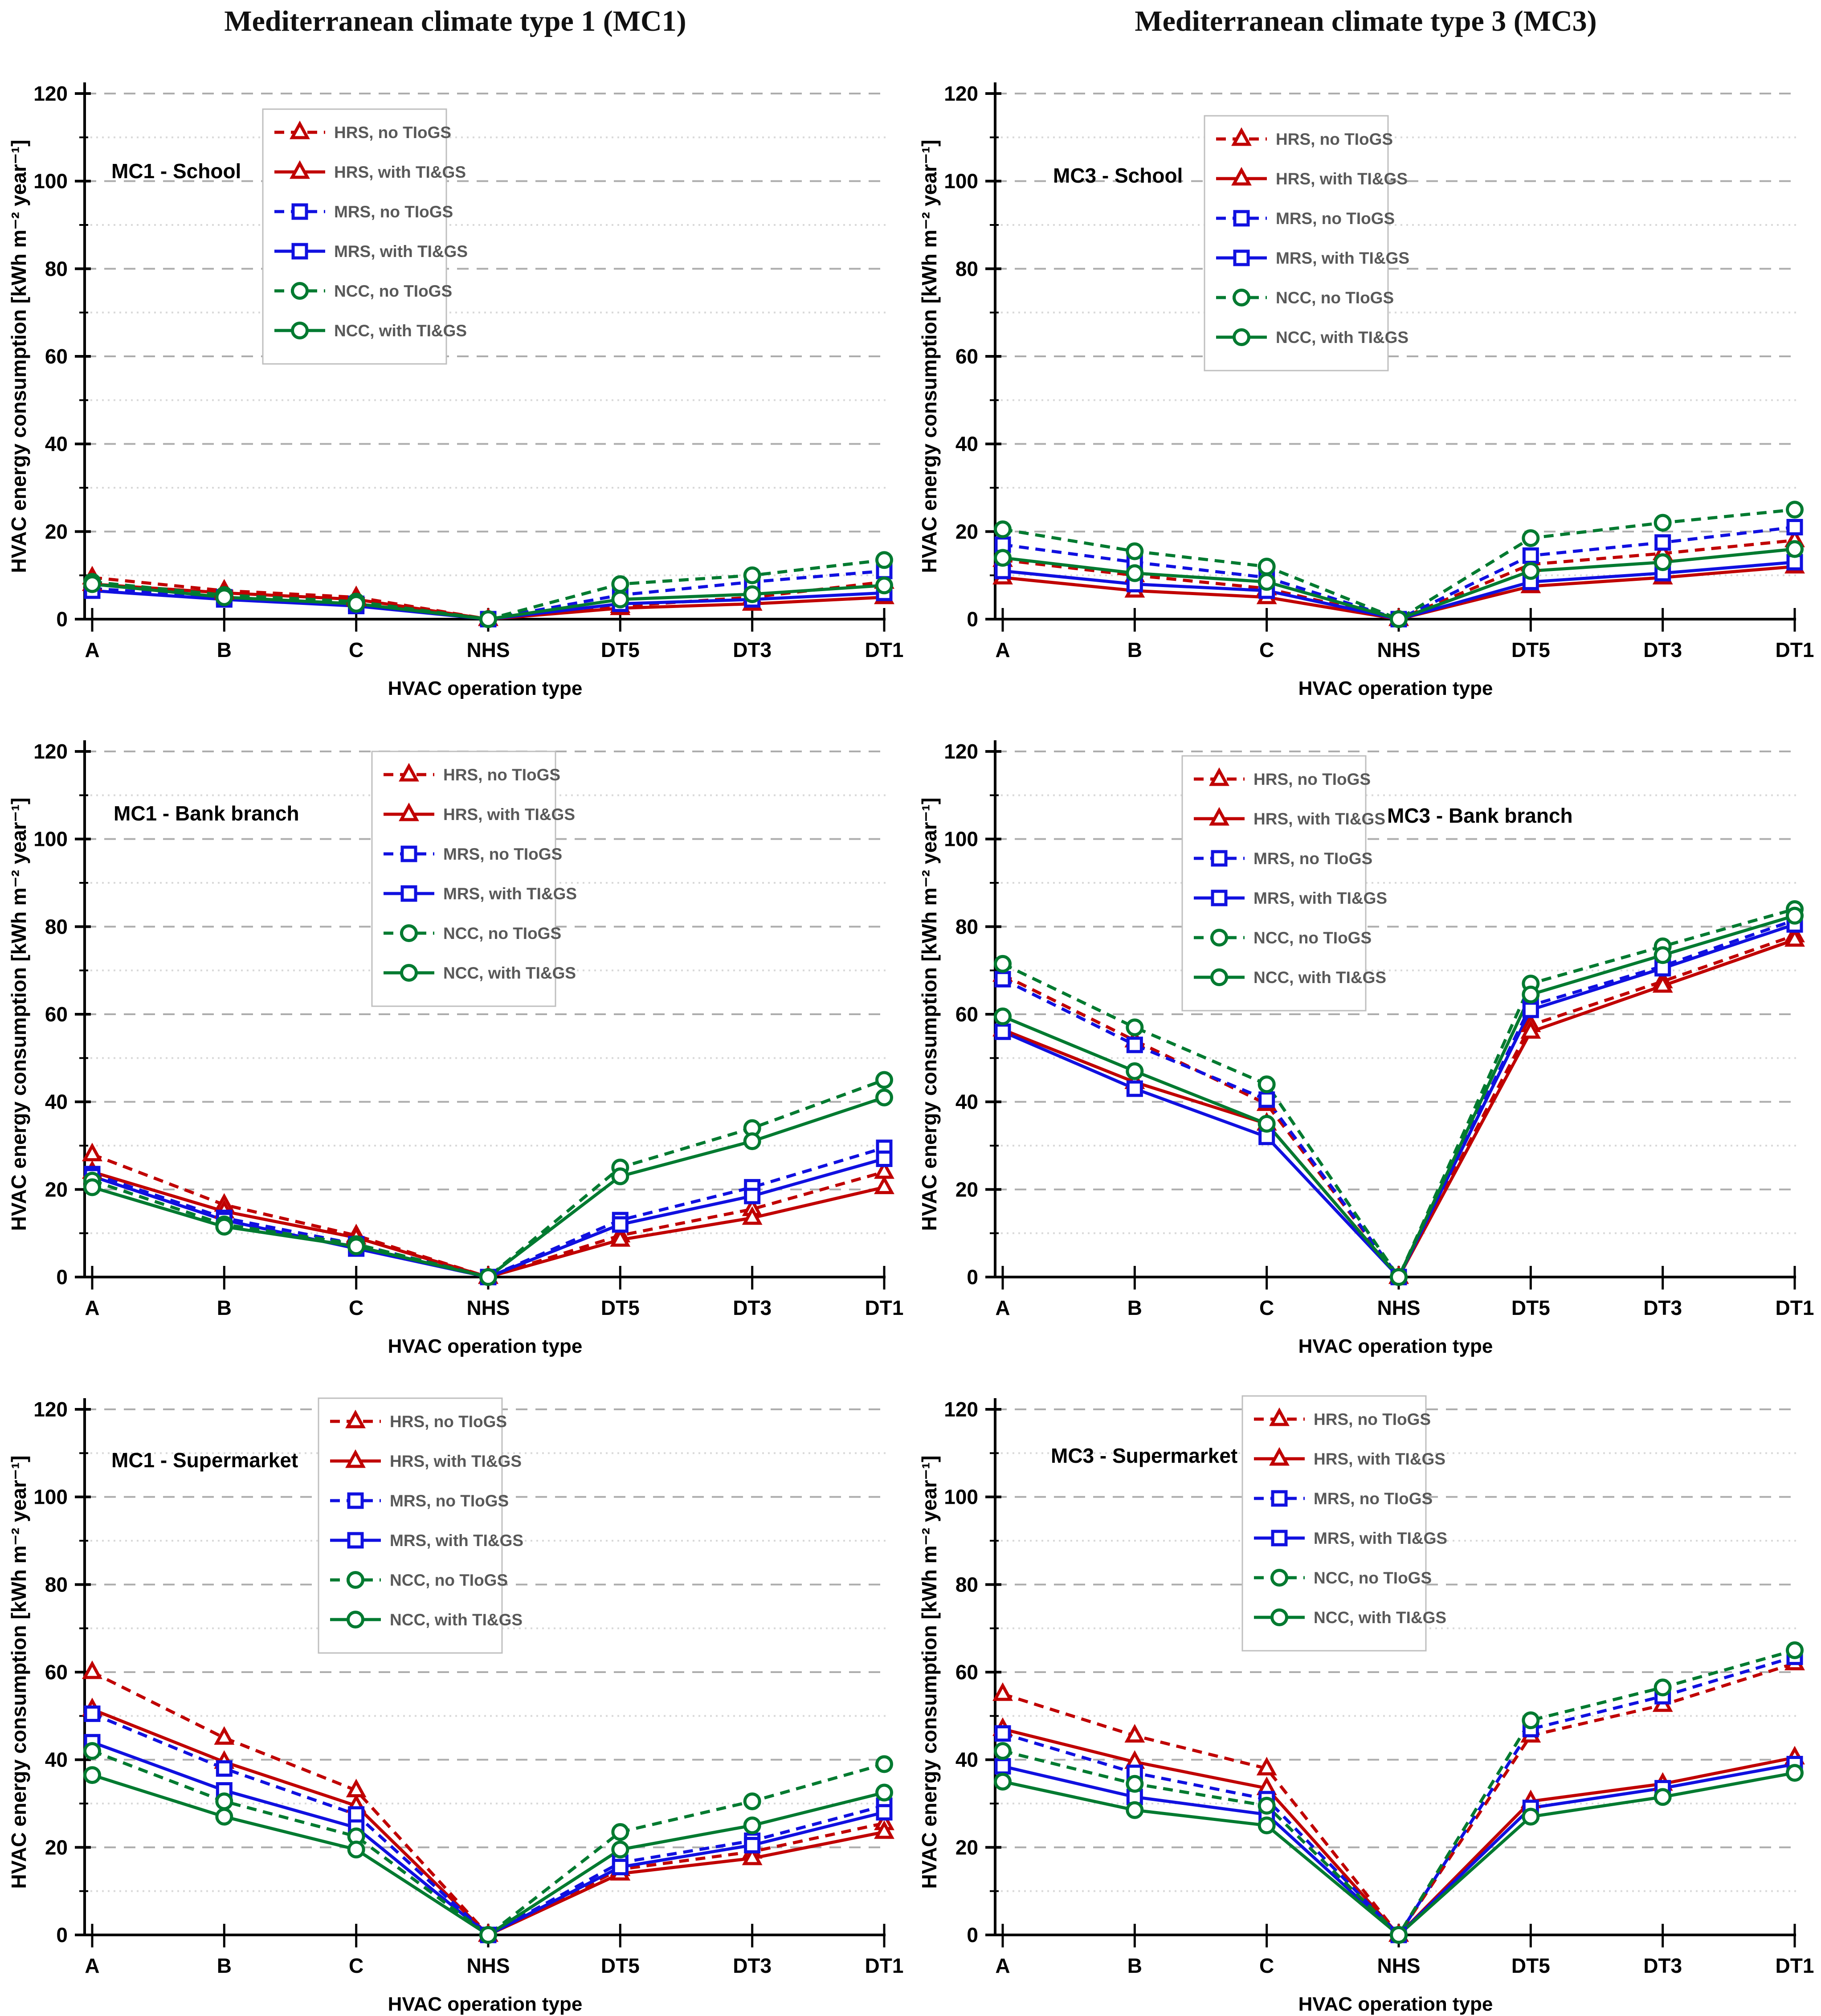 This screenshot has width=1821, height=2016. What do you see at coordinates (1366, 21) in the screenshot?
I see `column-title-mc3: Mediterranean climate type 3 (MC3)` at bounding box center [1366, 21].